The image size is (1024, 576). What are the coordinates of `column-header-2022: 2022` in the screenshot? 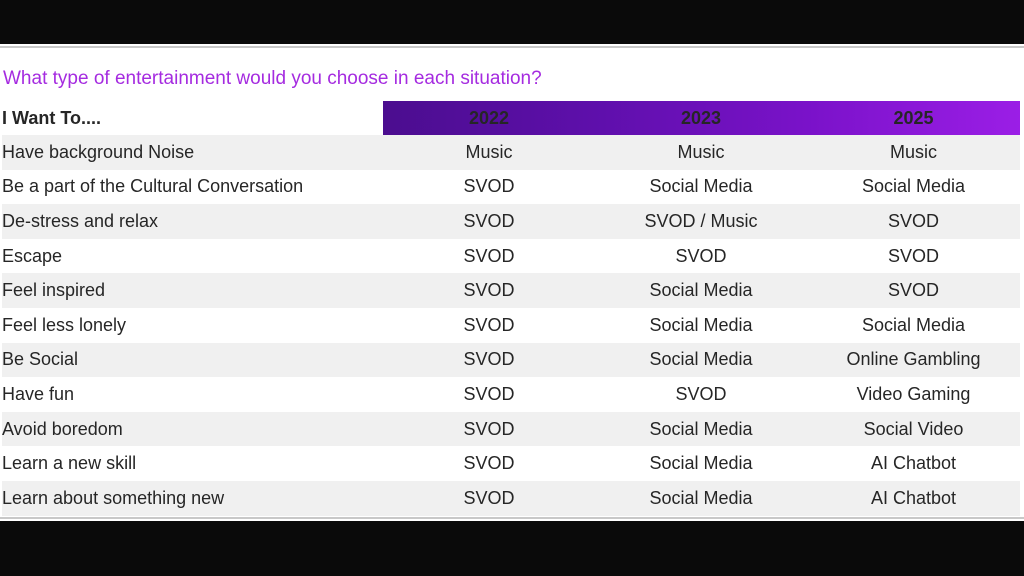 It's located at (489, 118).